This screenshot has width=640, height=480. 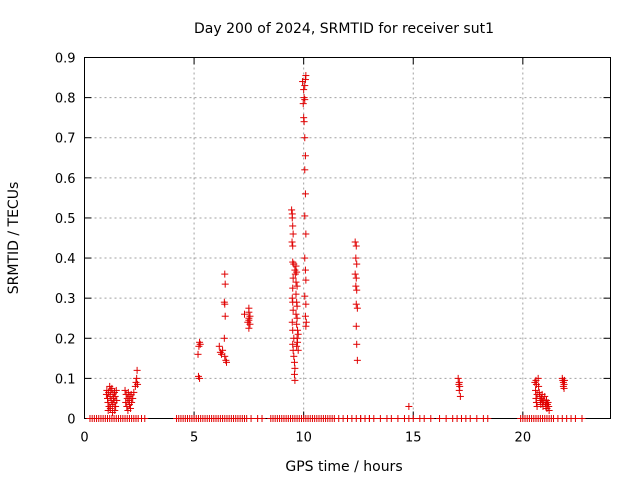 I want to click on y-tick-label: 0.8, so click(x=65, y=99).